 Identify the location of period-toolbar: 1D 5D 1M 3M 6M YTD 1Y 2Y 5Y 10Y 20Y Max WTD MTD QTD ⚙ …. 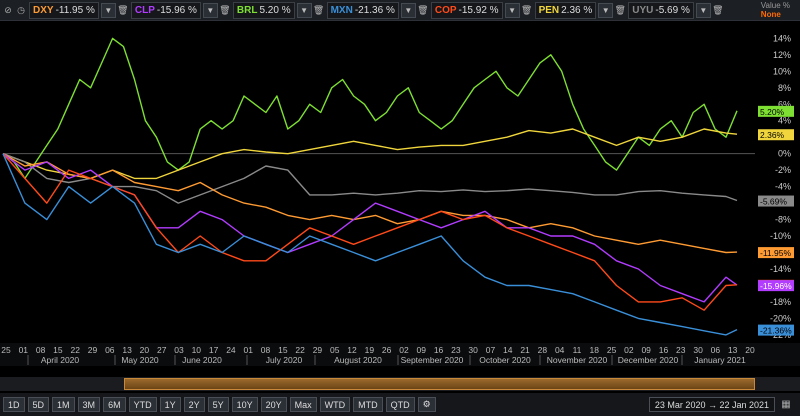
(400, 404).